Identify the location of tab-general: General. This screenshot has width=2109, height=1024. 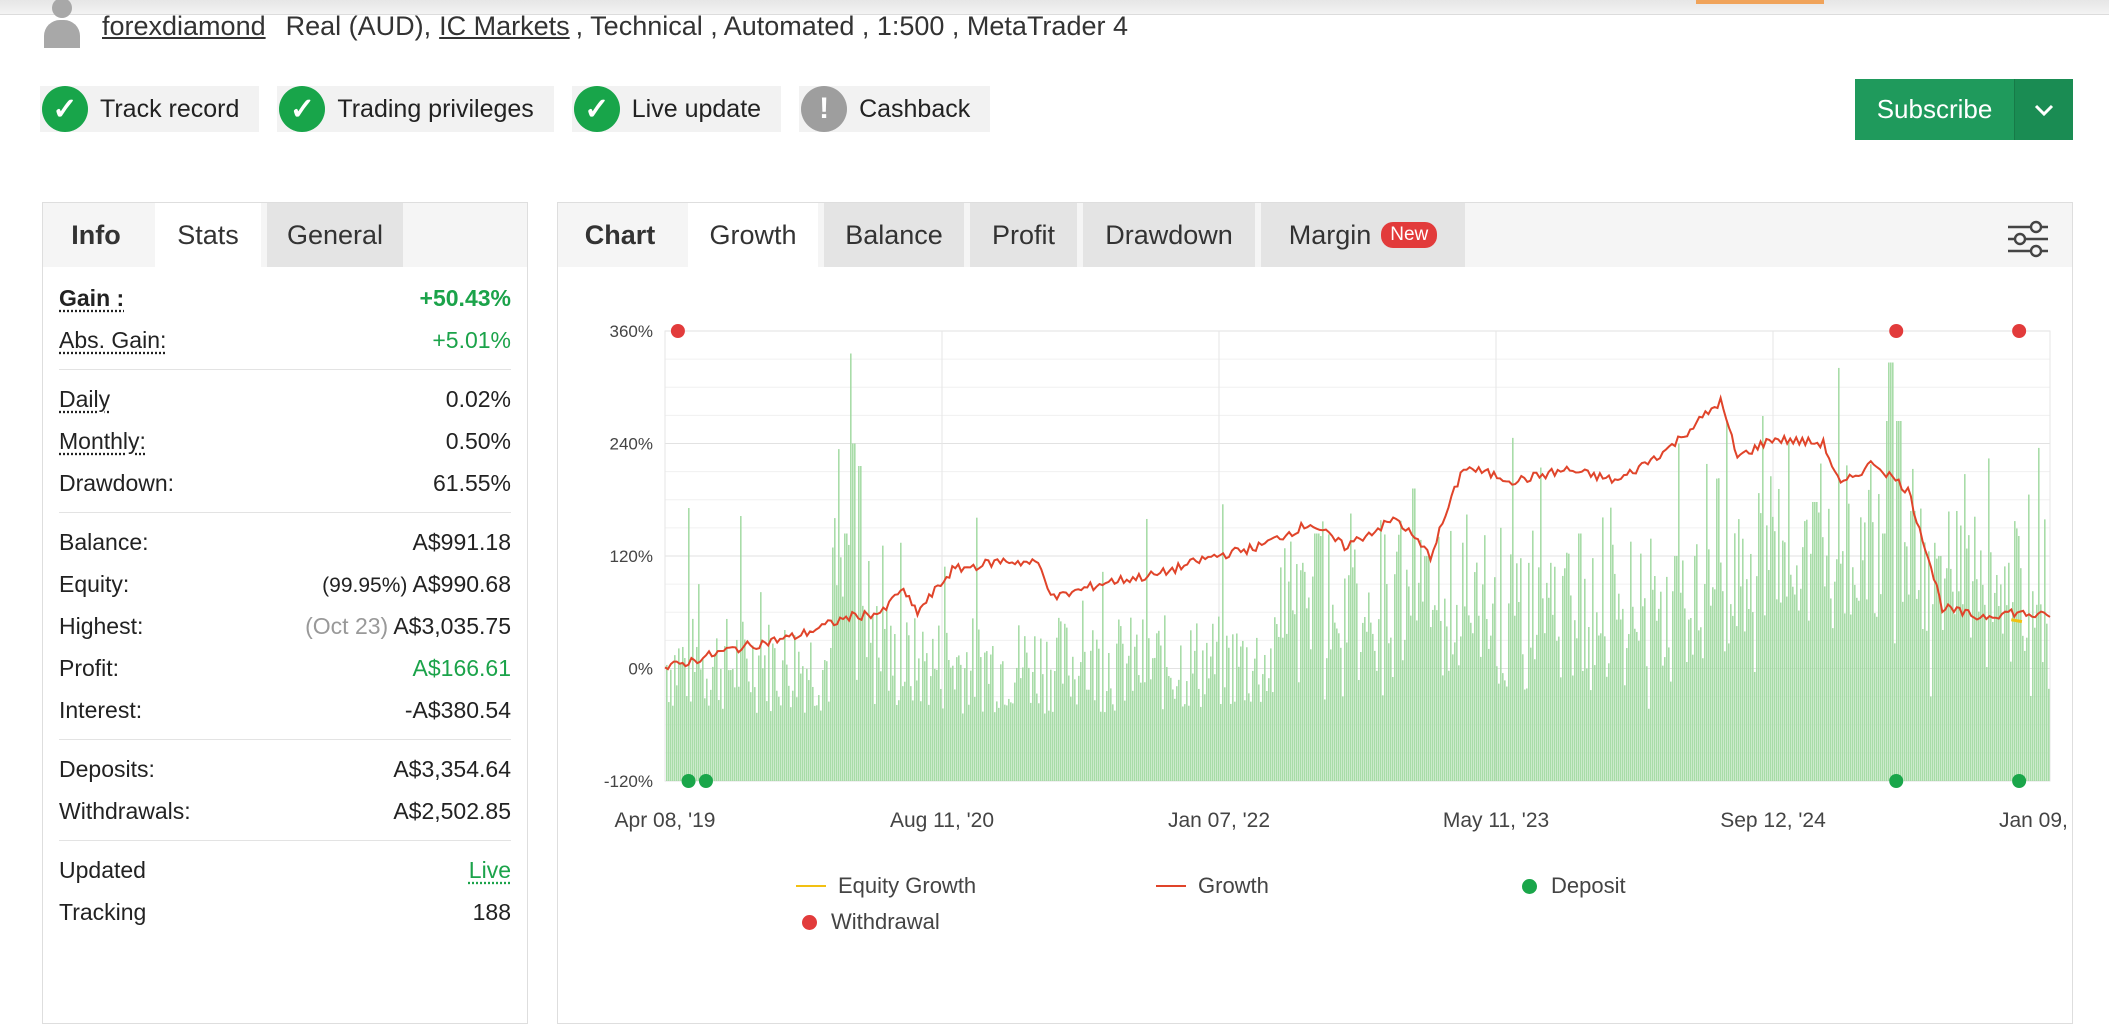
(335, 235).